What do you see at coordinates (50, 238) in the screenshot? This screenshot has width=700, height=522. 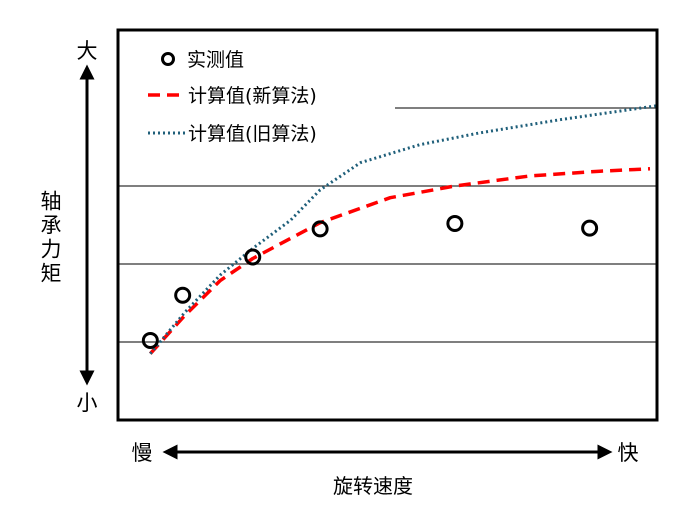 I see `y-axis-title: 轴承力矩` at bounding box center [50, 238].